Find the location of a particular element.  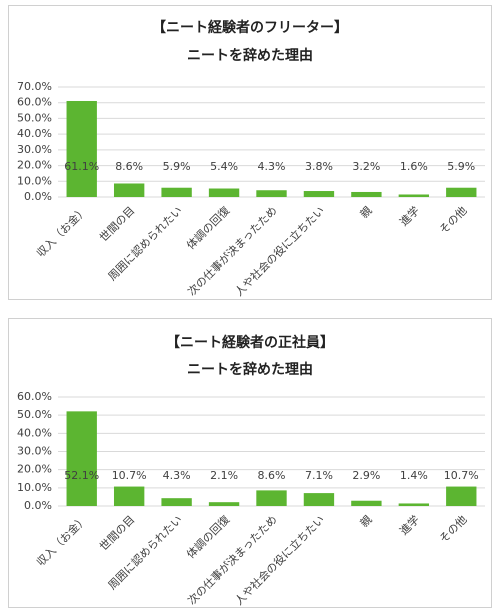

value-label: 5.4% is located at coordinates (224, 166).